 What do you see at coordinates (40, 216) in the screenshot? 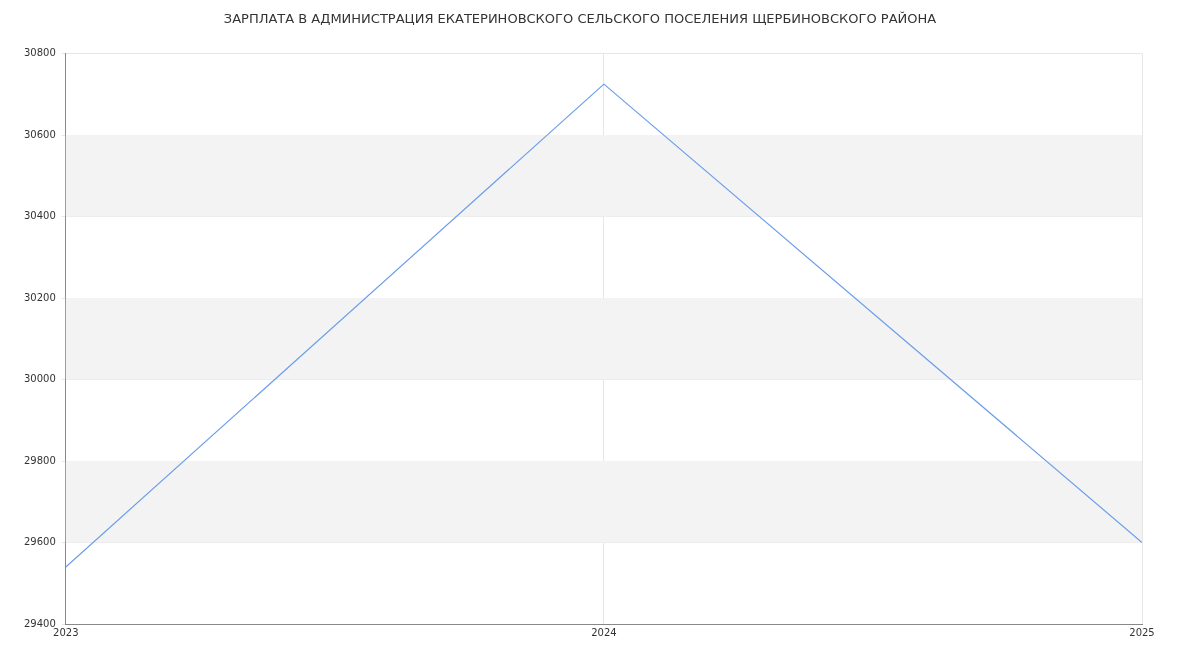
I see `y-tick-label: 30400` at bounding box center [40, 216].